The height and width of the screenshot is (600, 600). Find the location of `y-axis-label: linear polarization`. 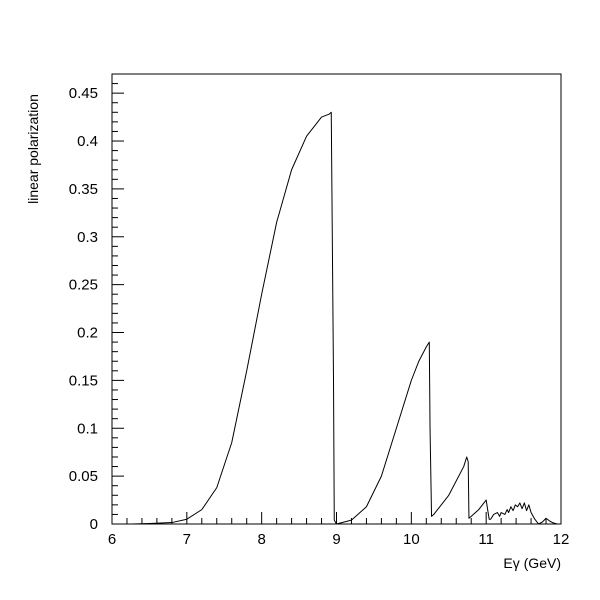

y-axis-label: linear polarization is located at coordinates (33, 149).